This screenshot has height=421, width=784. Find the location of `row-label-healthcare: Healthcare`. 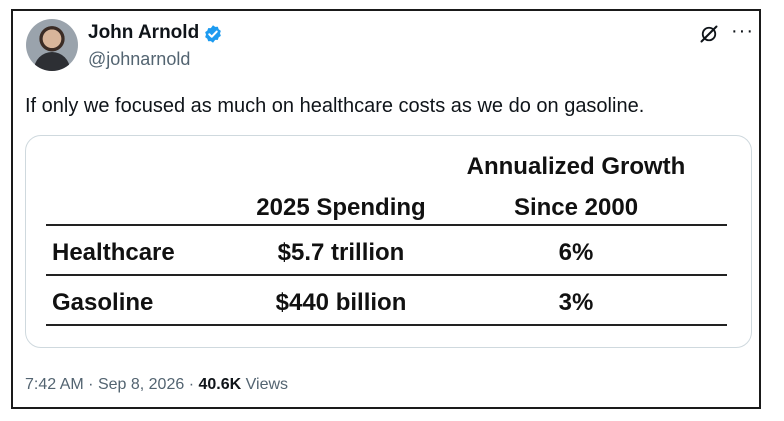

row-label-healthcare: Healthcare is located at coordinates (113, 252).